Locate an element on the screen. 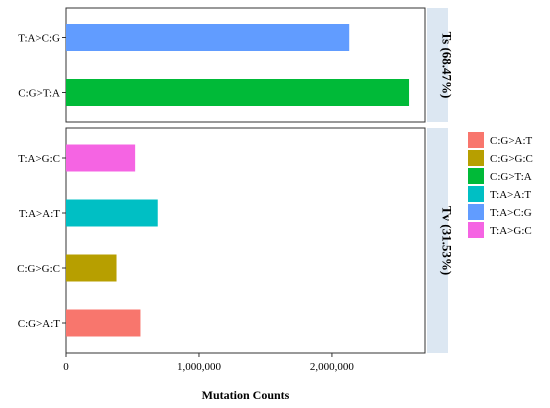 This screenshot has height=408, width=550. legend-item: C:G>T:A is located at coordinates (500, 176).